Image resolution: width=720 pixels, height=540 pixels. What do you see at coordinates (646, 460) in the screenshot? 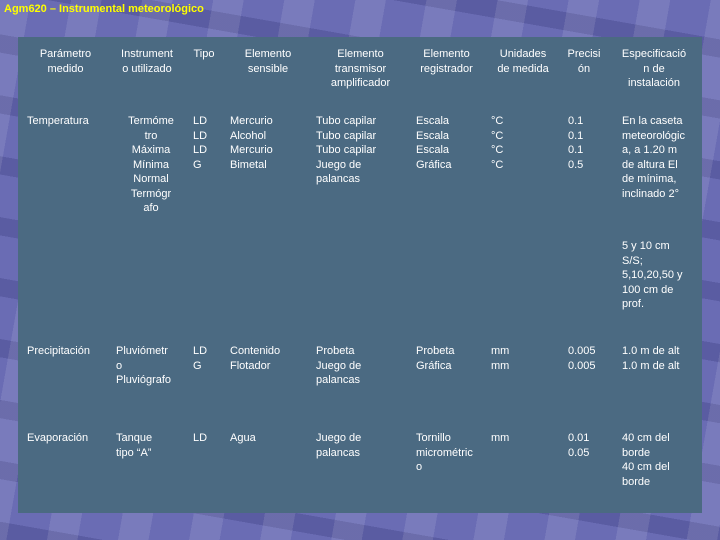
I see `row-evaporacion-especificacion: 40 cm del borde 40 cm del borde` at bounding box center [646, 460].